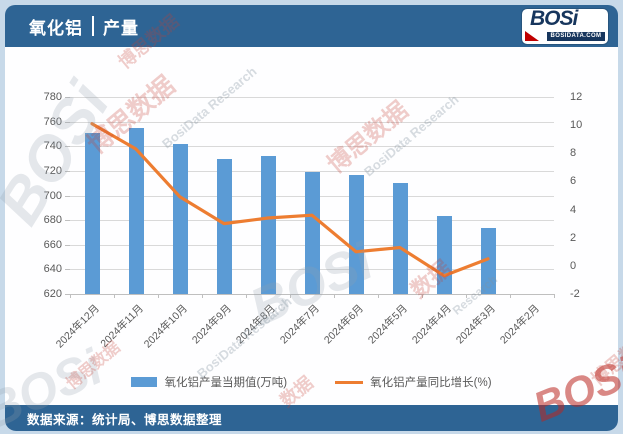 The height and width of the screenshot is (434, 623). Describe the element at coordinates (52, 195) in the screenshot. I see `y-axis-left-label: 700` at that location.